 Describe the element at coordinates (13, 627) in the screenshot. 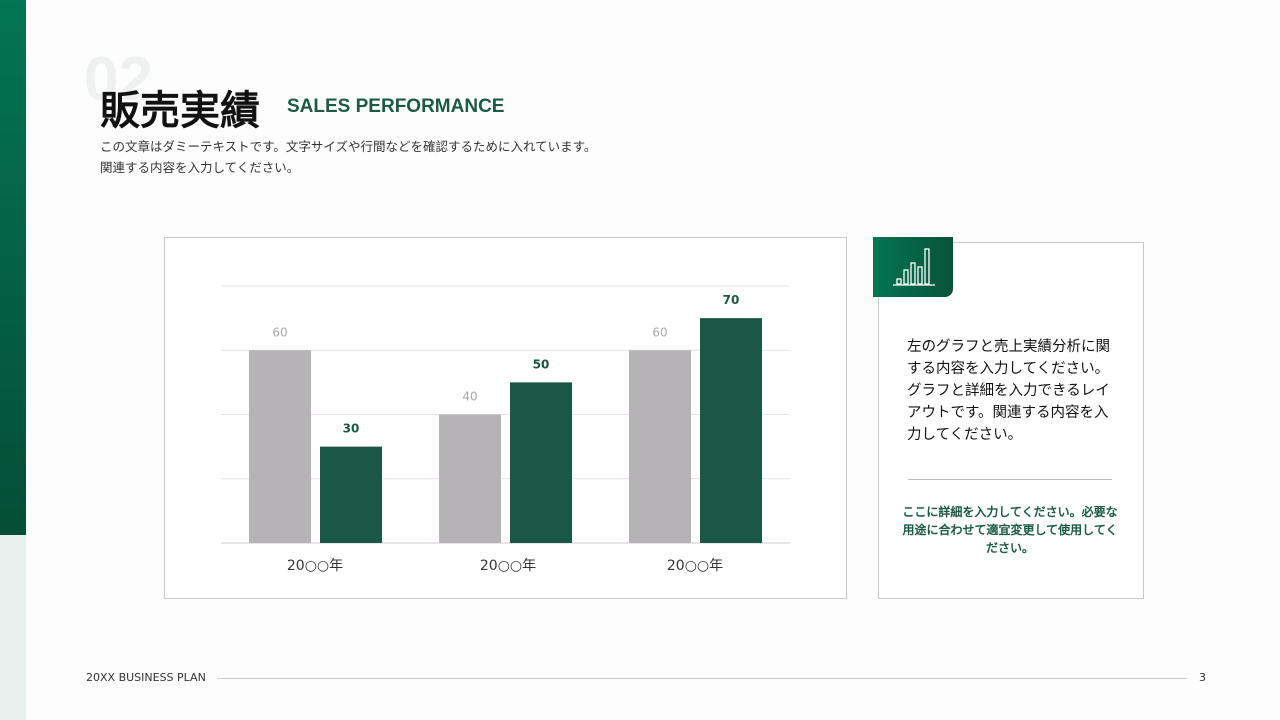

I see `sidebar-accent-light` at that location.